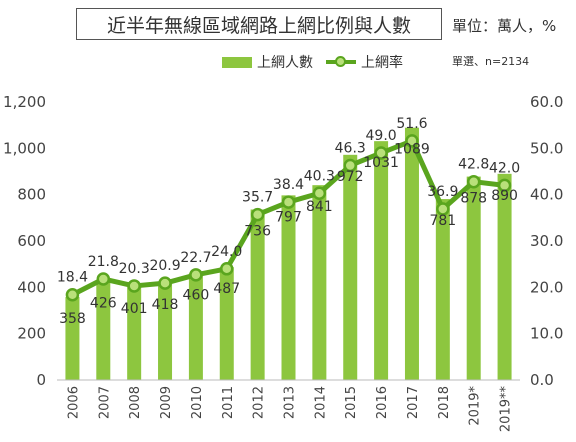 The width and height of the screenshot is (576, 442). I want to click on line-value-label: 18.4, so click(72, 278).